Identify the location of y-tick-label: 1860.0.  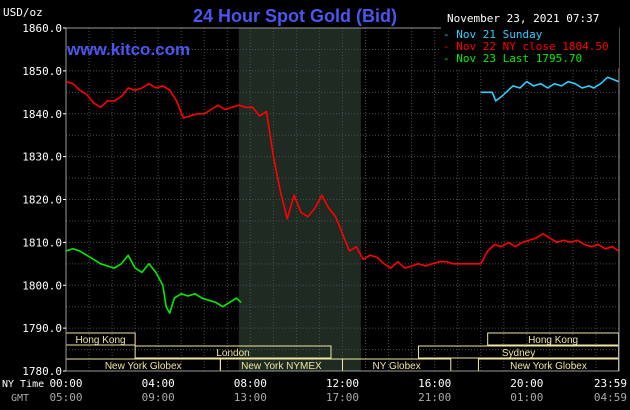
(42, 28).